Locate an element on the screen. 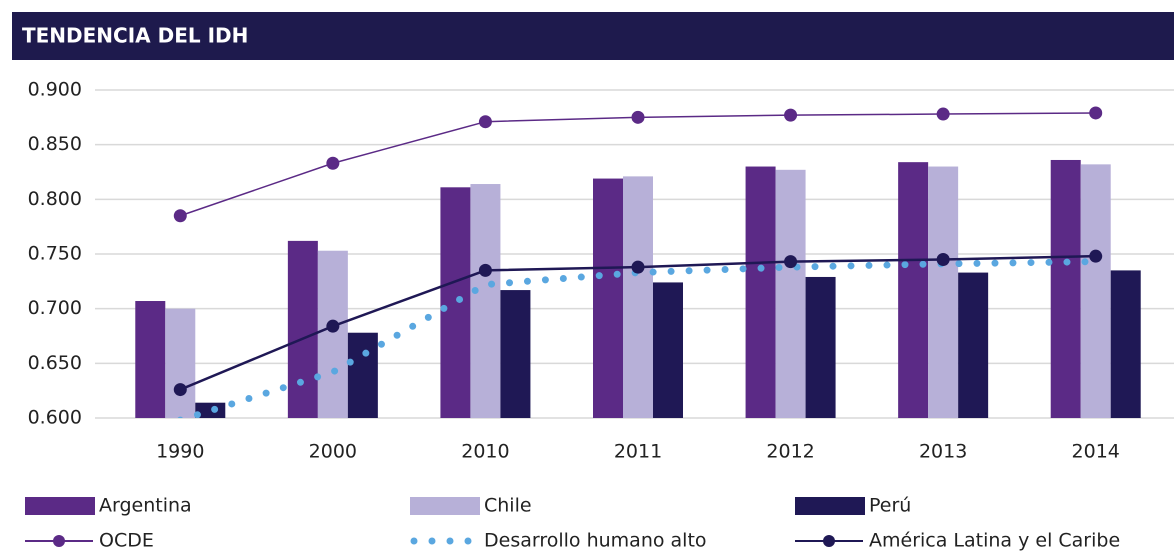 The width and height of the screenshot is (1174, 554). x-tick-label: 2010 is located at coordinates (485, 452).